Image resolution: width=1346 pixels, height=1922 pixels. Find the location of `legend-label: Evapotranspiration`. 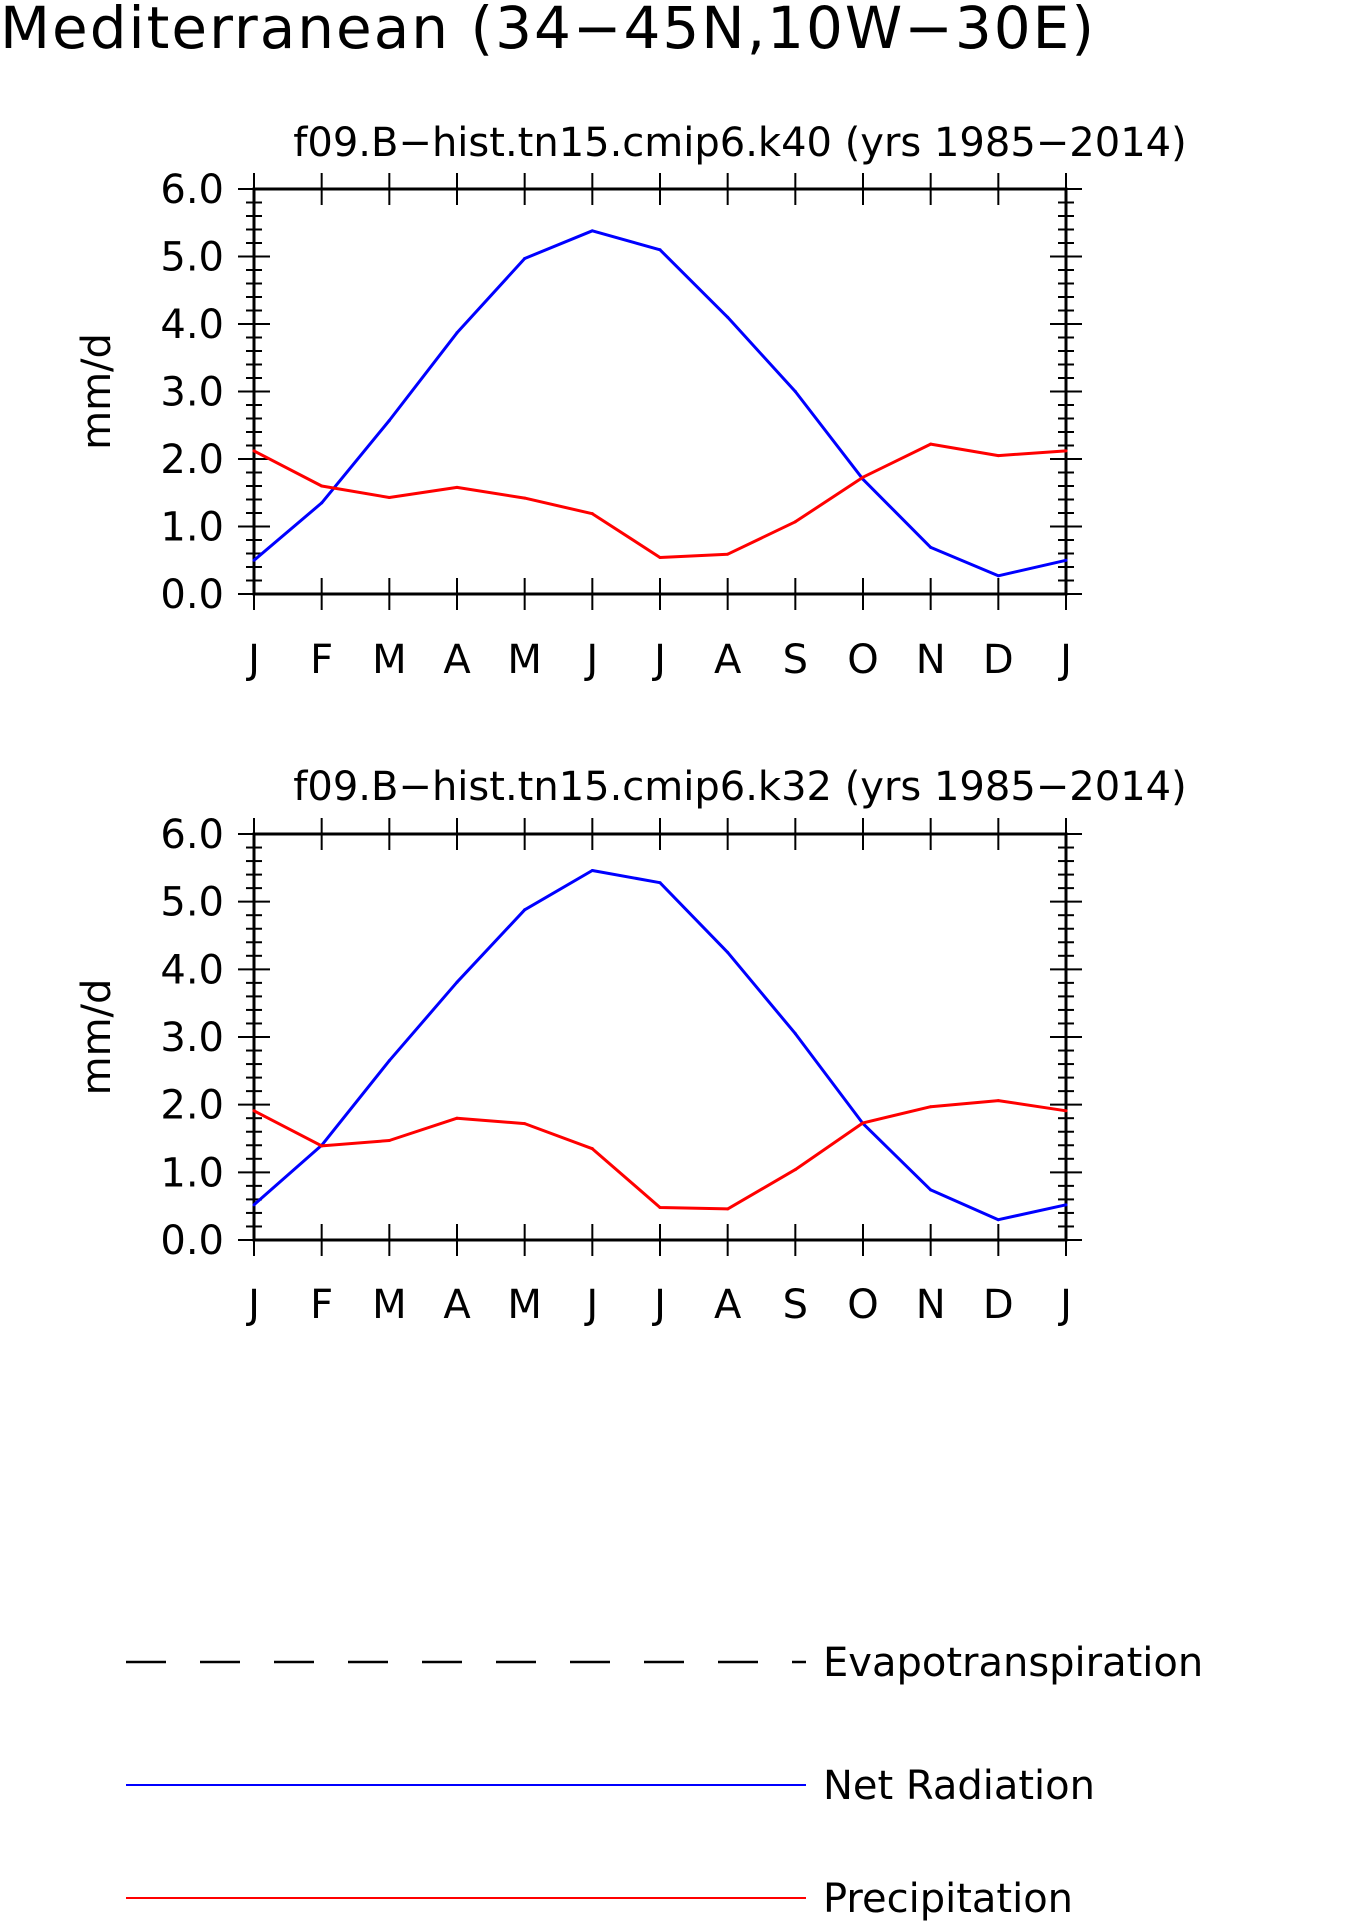

legend-label: Evapotranspiration is located at coordinates (1013, 1663).